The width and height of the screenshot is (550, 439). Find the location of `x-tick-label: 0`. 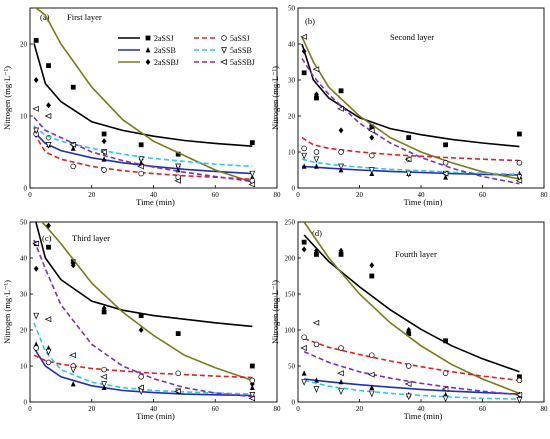

x-tick-label: 0 is located at coordinates (30, 195).